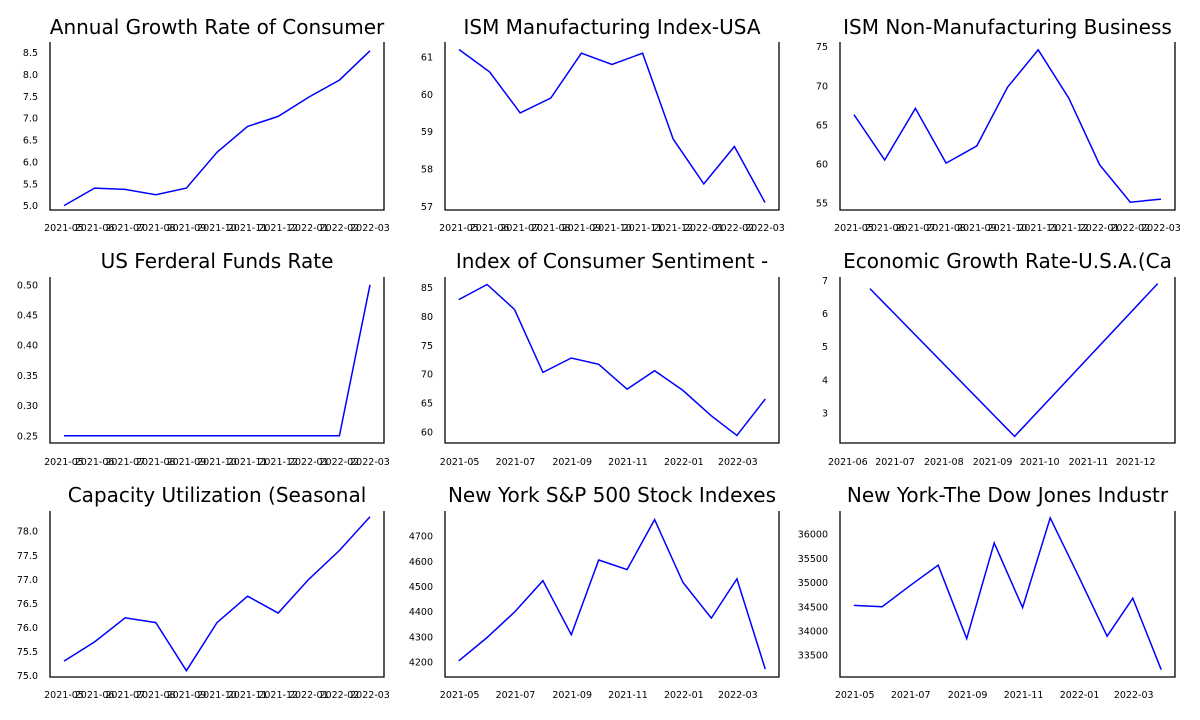 The height and width of the screenshot is (720, 1200). Describe the element at coordinates (27, 285) in the screenshot. I see `y-tick-label: 0.50` at that location.